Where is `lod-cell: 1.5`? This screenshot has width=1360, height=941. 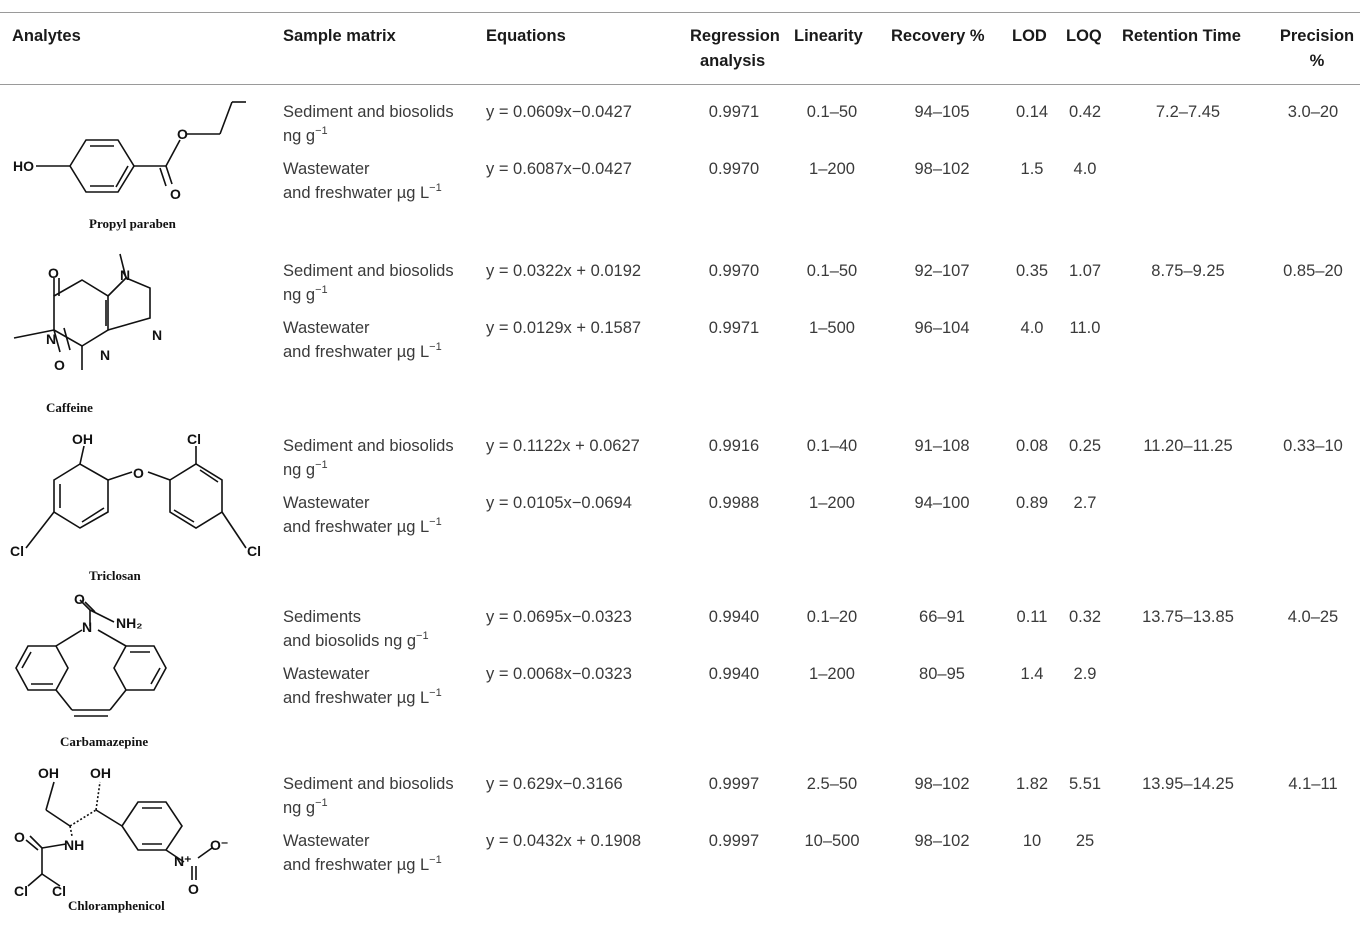 lod-cell: 1.5 is located at coordinates (1032, 169).